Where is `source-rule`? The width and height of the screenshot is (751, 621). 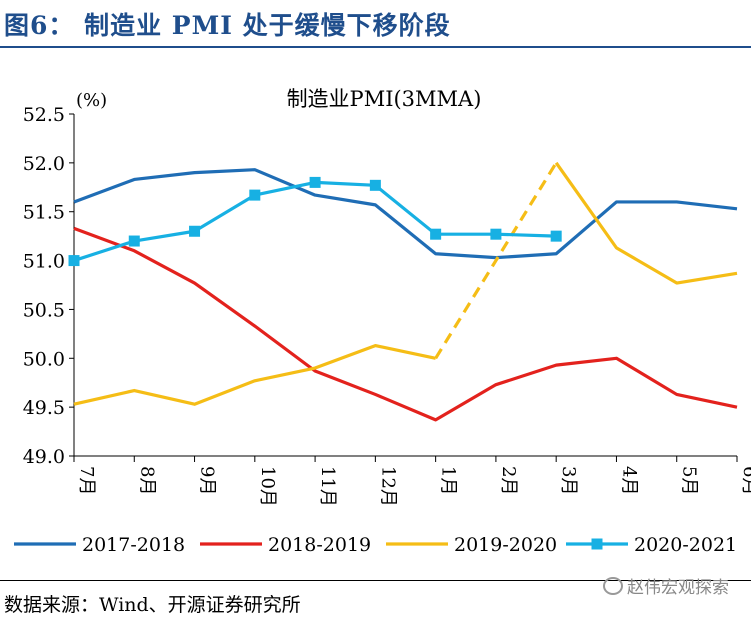 source-rule is located at coordinates (375, 580).